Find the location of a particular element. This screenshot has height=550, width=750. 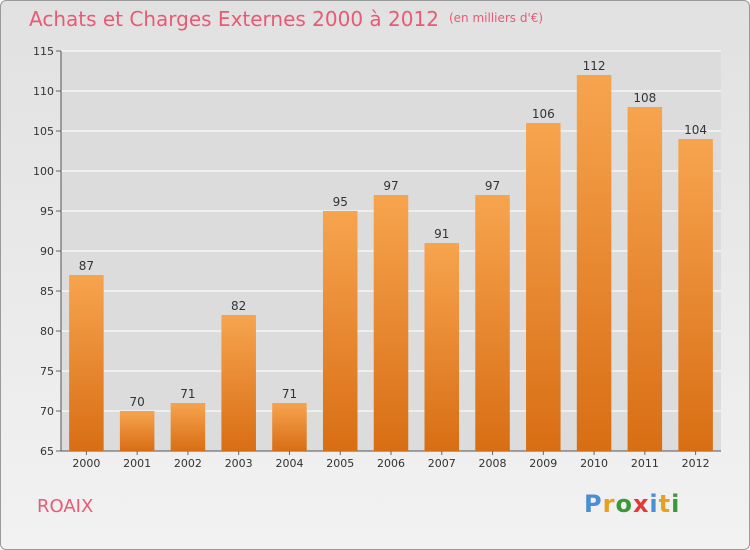

y-tick-label: 110 is located at coordinates (43, 91).